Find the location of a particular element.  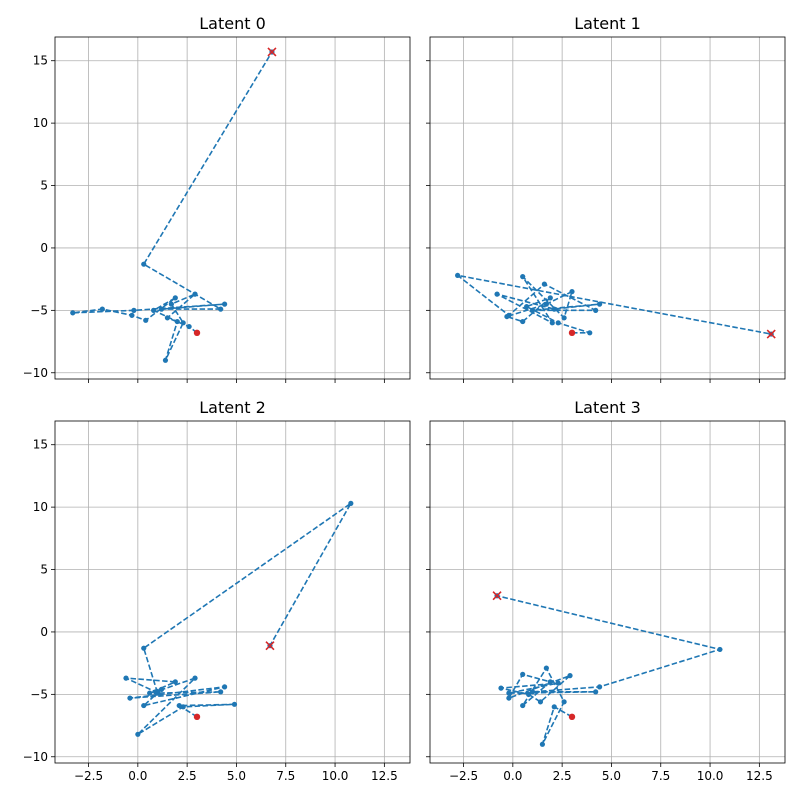

y-tick-label: −10 is located at coordinates (35, 757).